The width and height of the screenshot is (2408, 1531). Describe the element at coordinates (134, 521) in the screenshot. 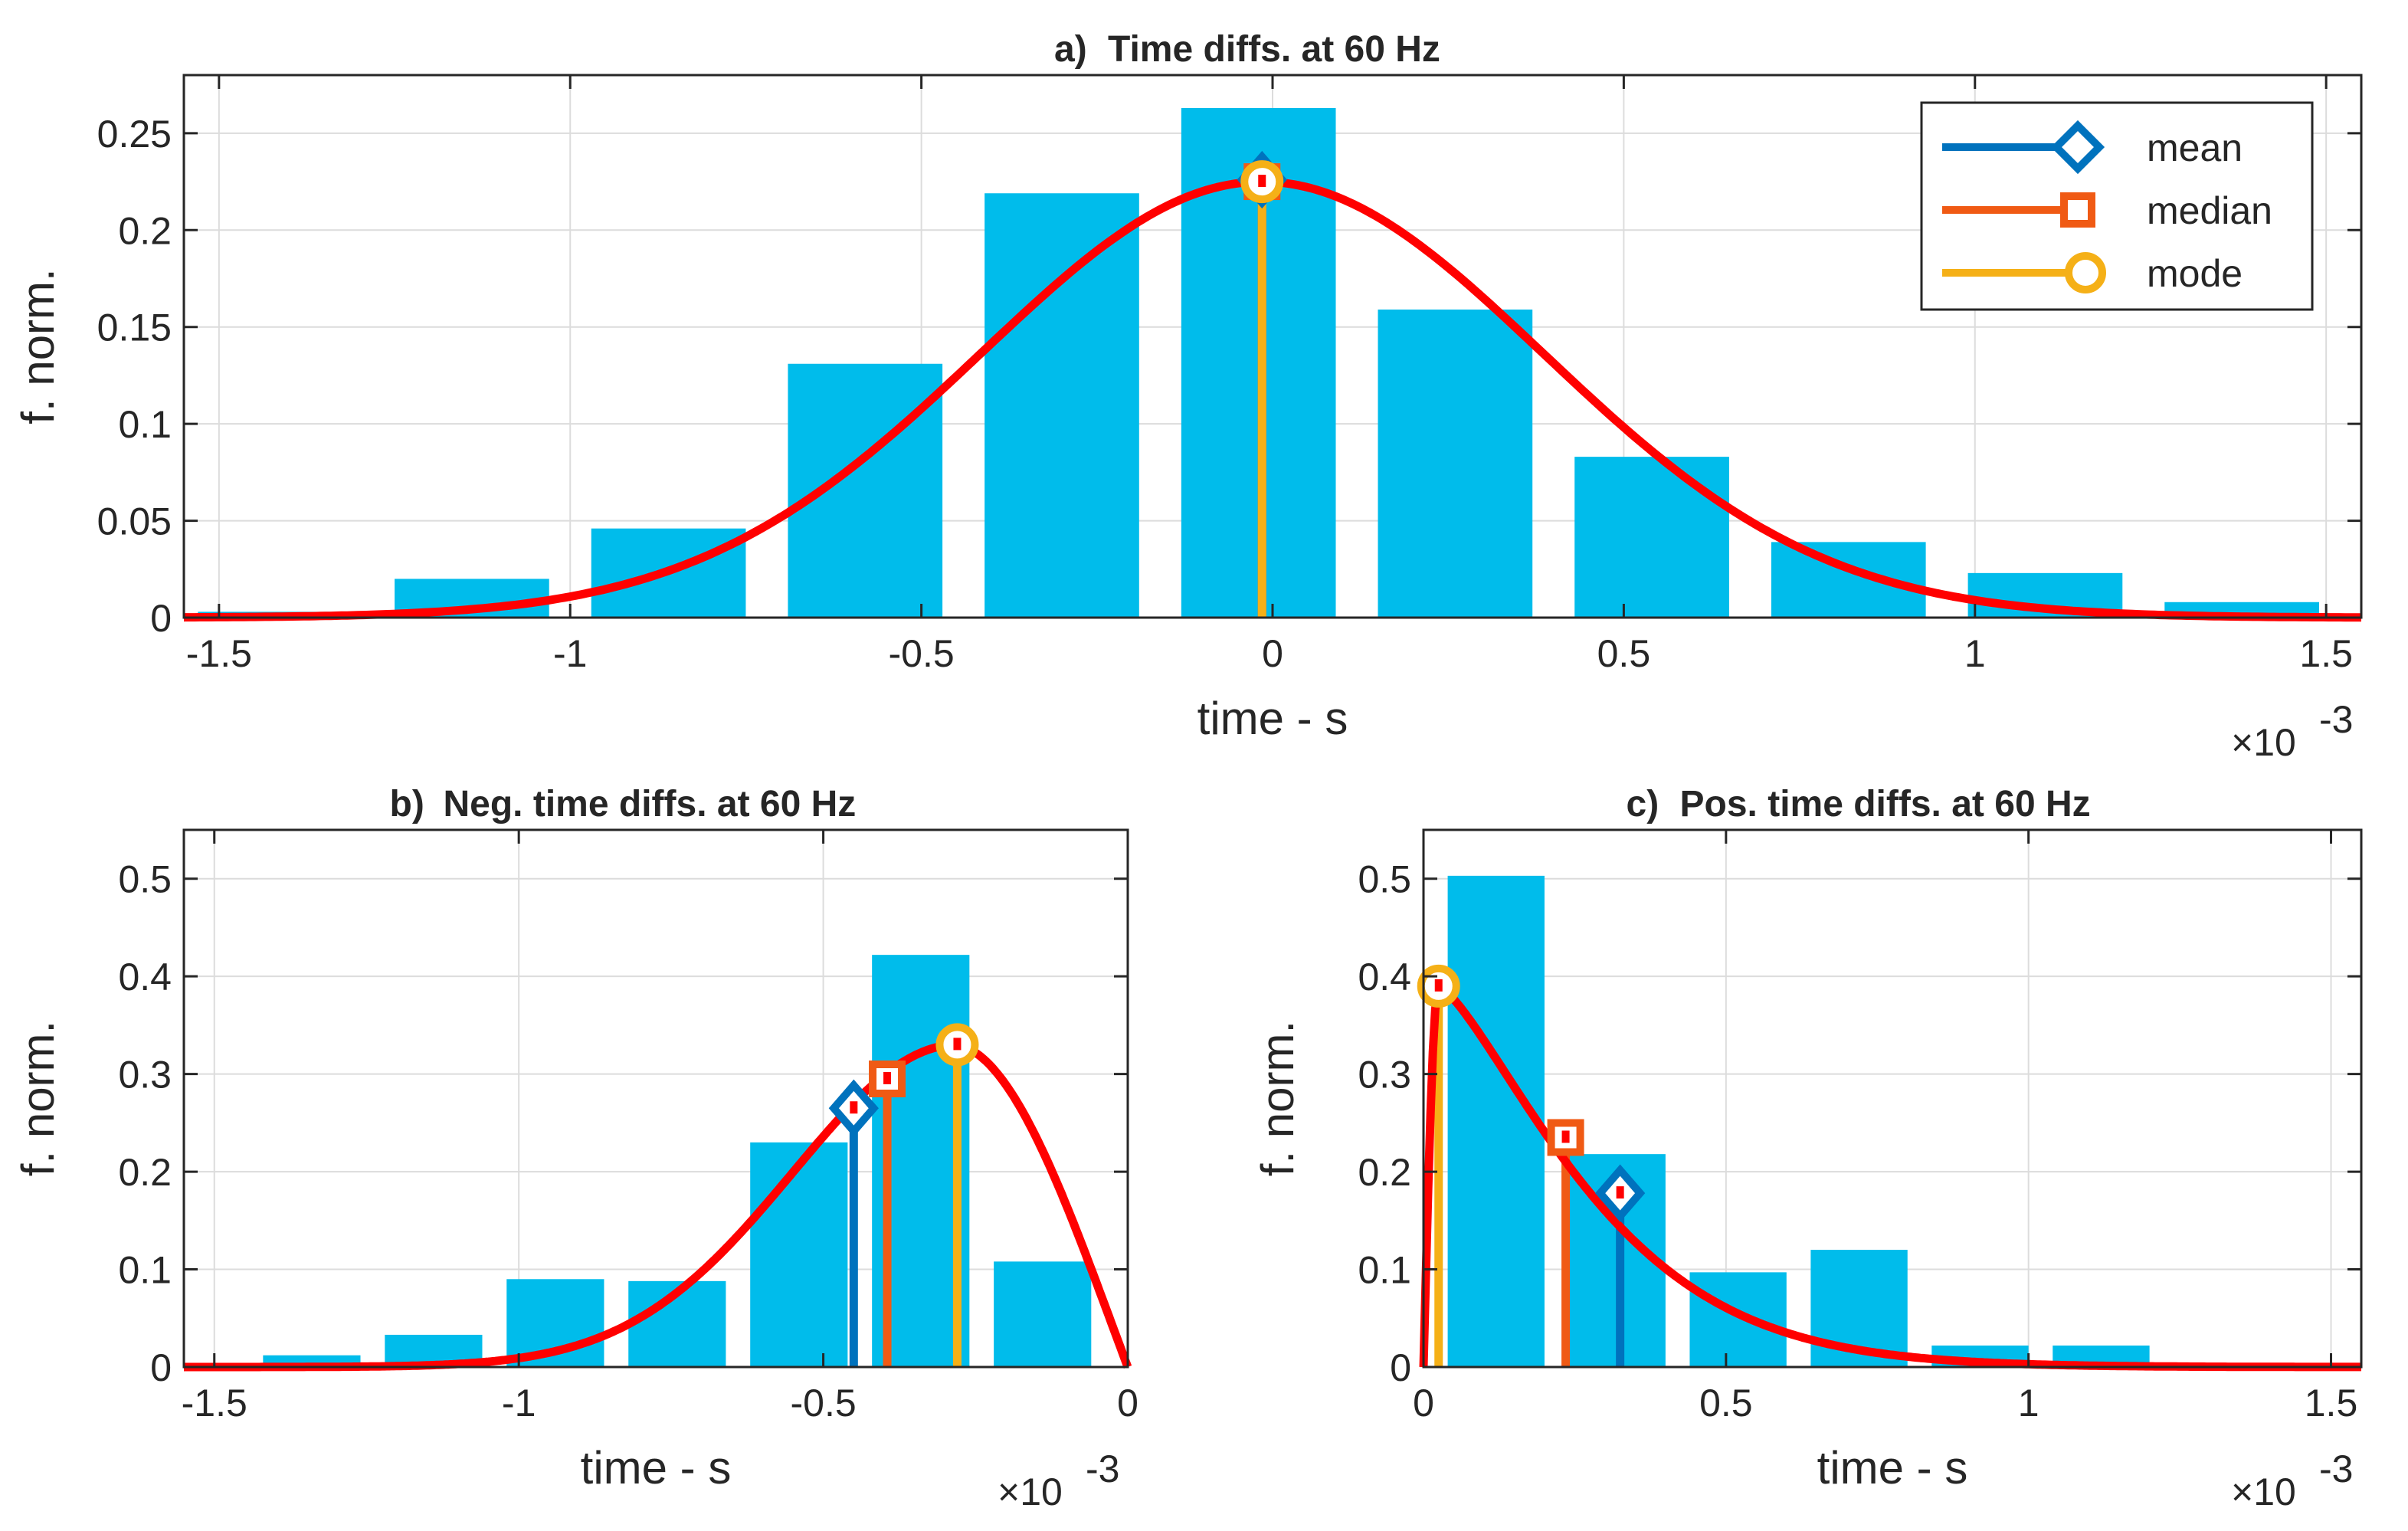

I see `y-tick-label: 0.05` at that location.